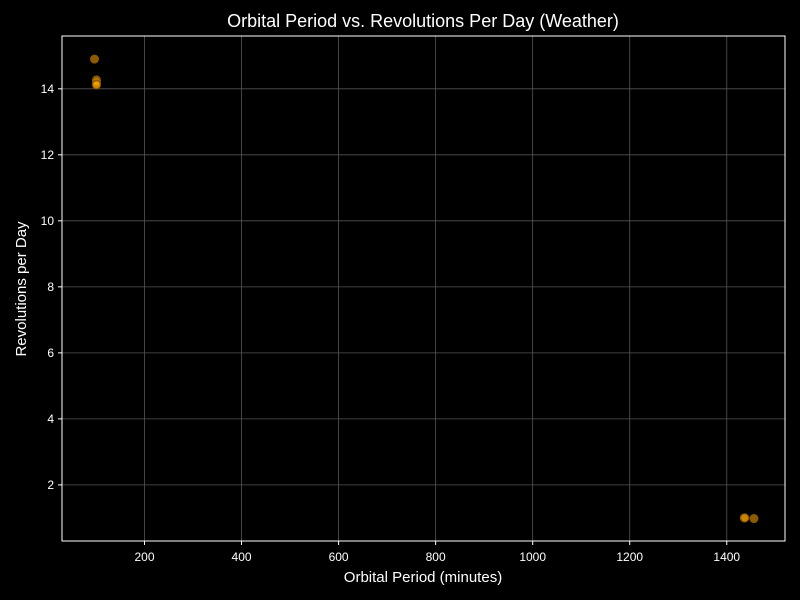 This screenshot has width=800, height=600. I want to click on y-axis-label: Revolutions per Day, so click(21, 289).